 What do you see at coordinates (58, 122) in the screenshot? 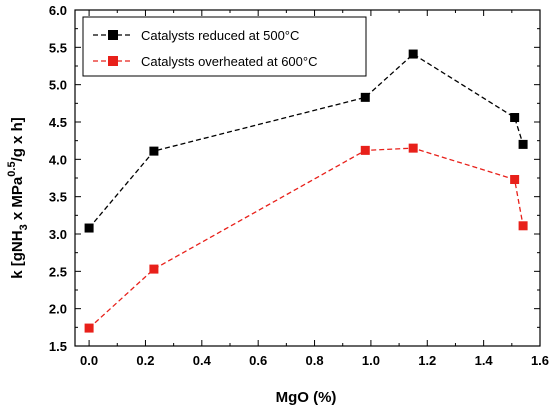
I see `y-tick-label: 4.5` at bounding box center [58, 122].